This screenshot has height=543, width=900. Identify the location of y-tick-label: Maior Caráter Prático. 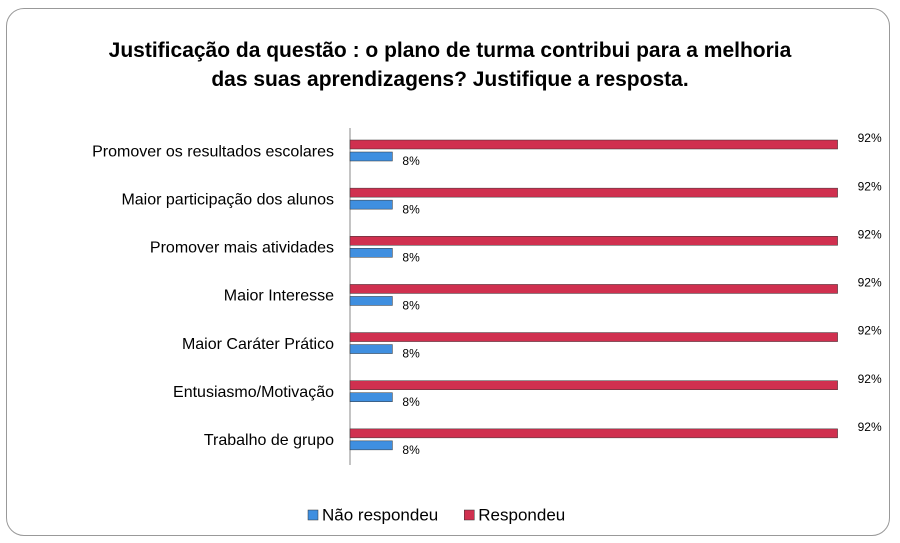
(258, 344).